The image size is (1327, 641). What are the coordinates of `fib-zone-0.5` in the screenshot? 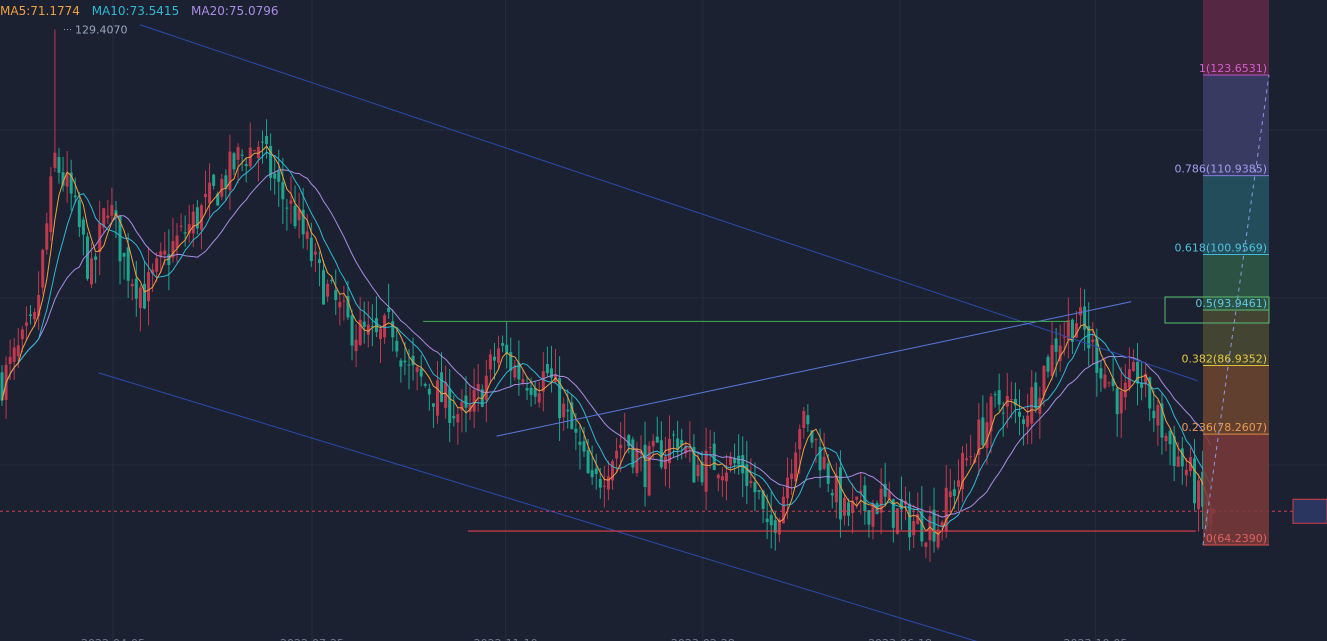 It's located at (1236, 282).